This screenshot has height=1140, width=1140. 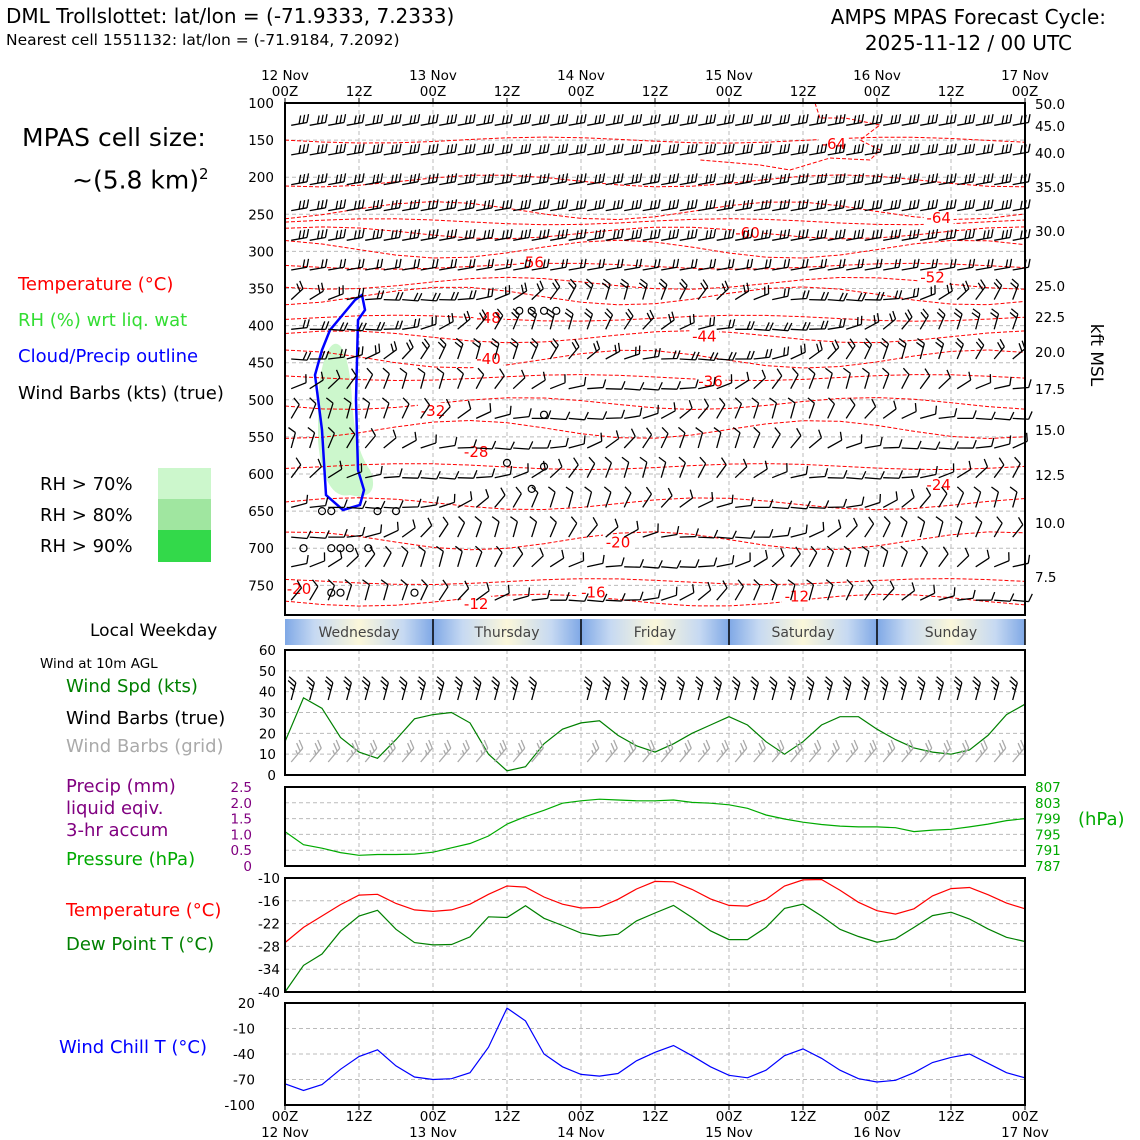 What do you see at coordinates (267, 672) in the screenshot?
I see `y-tick-label-wind: 50` at bounding box center [267, 672].